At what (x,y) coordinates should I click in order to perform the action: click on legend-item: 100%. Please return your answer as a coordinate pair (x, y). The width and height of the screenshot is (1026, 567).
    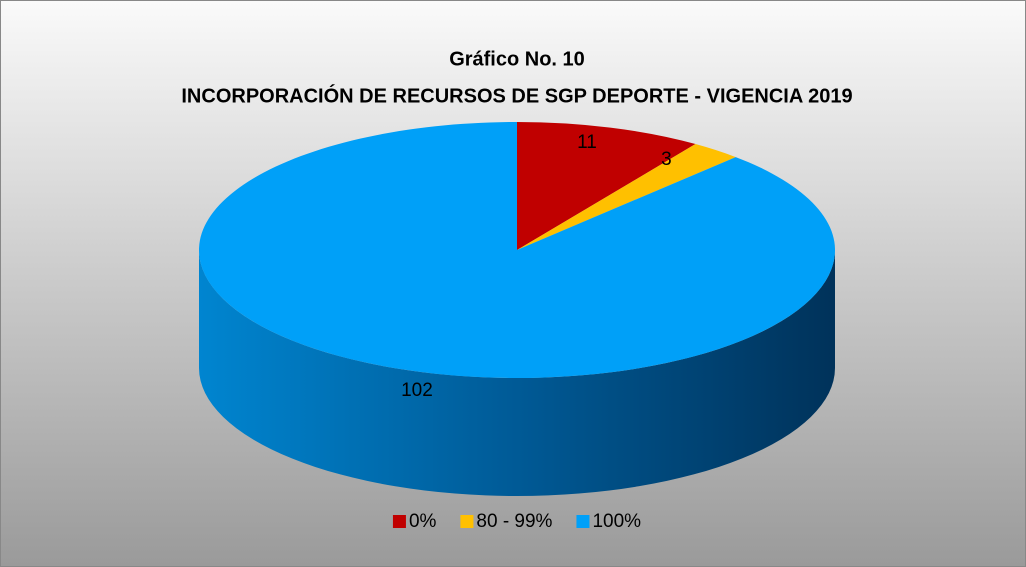
    Looking at the image, I should click on (608, 521).